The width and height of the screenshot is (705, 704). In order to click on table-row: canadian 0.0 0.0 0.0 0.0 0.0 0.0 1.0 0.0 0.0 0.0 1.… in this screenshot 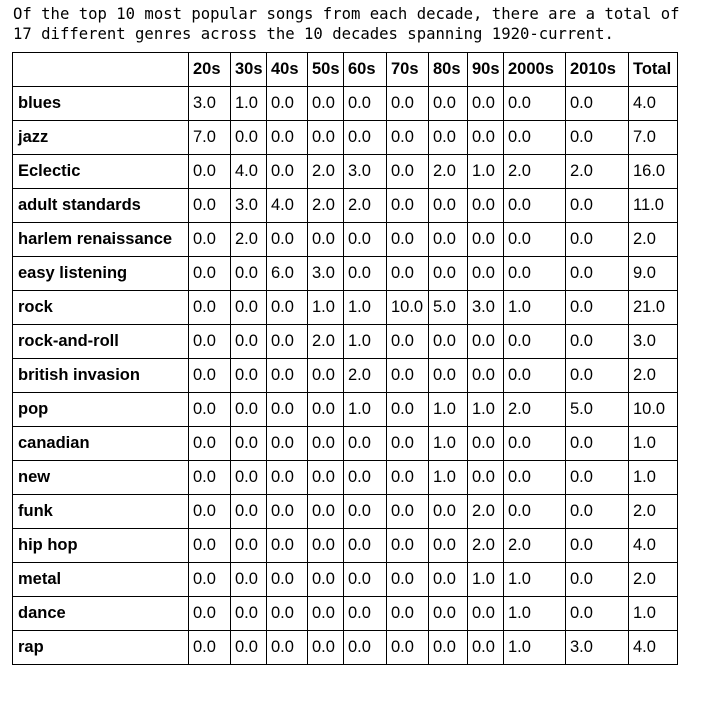, I will do `click(345, 443)`.